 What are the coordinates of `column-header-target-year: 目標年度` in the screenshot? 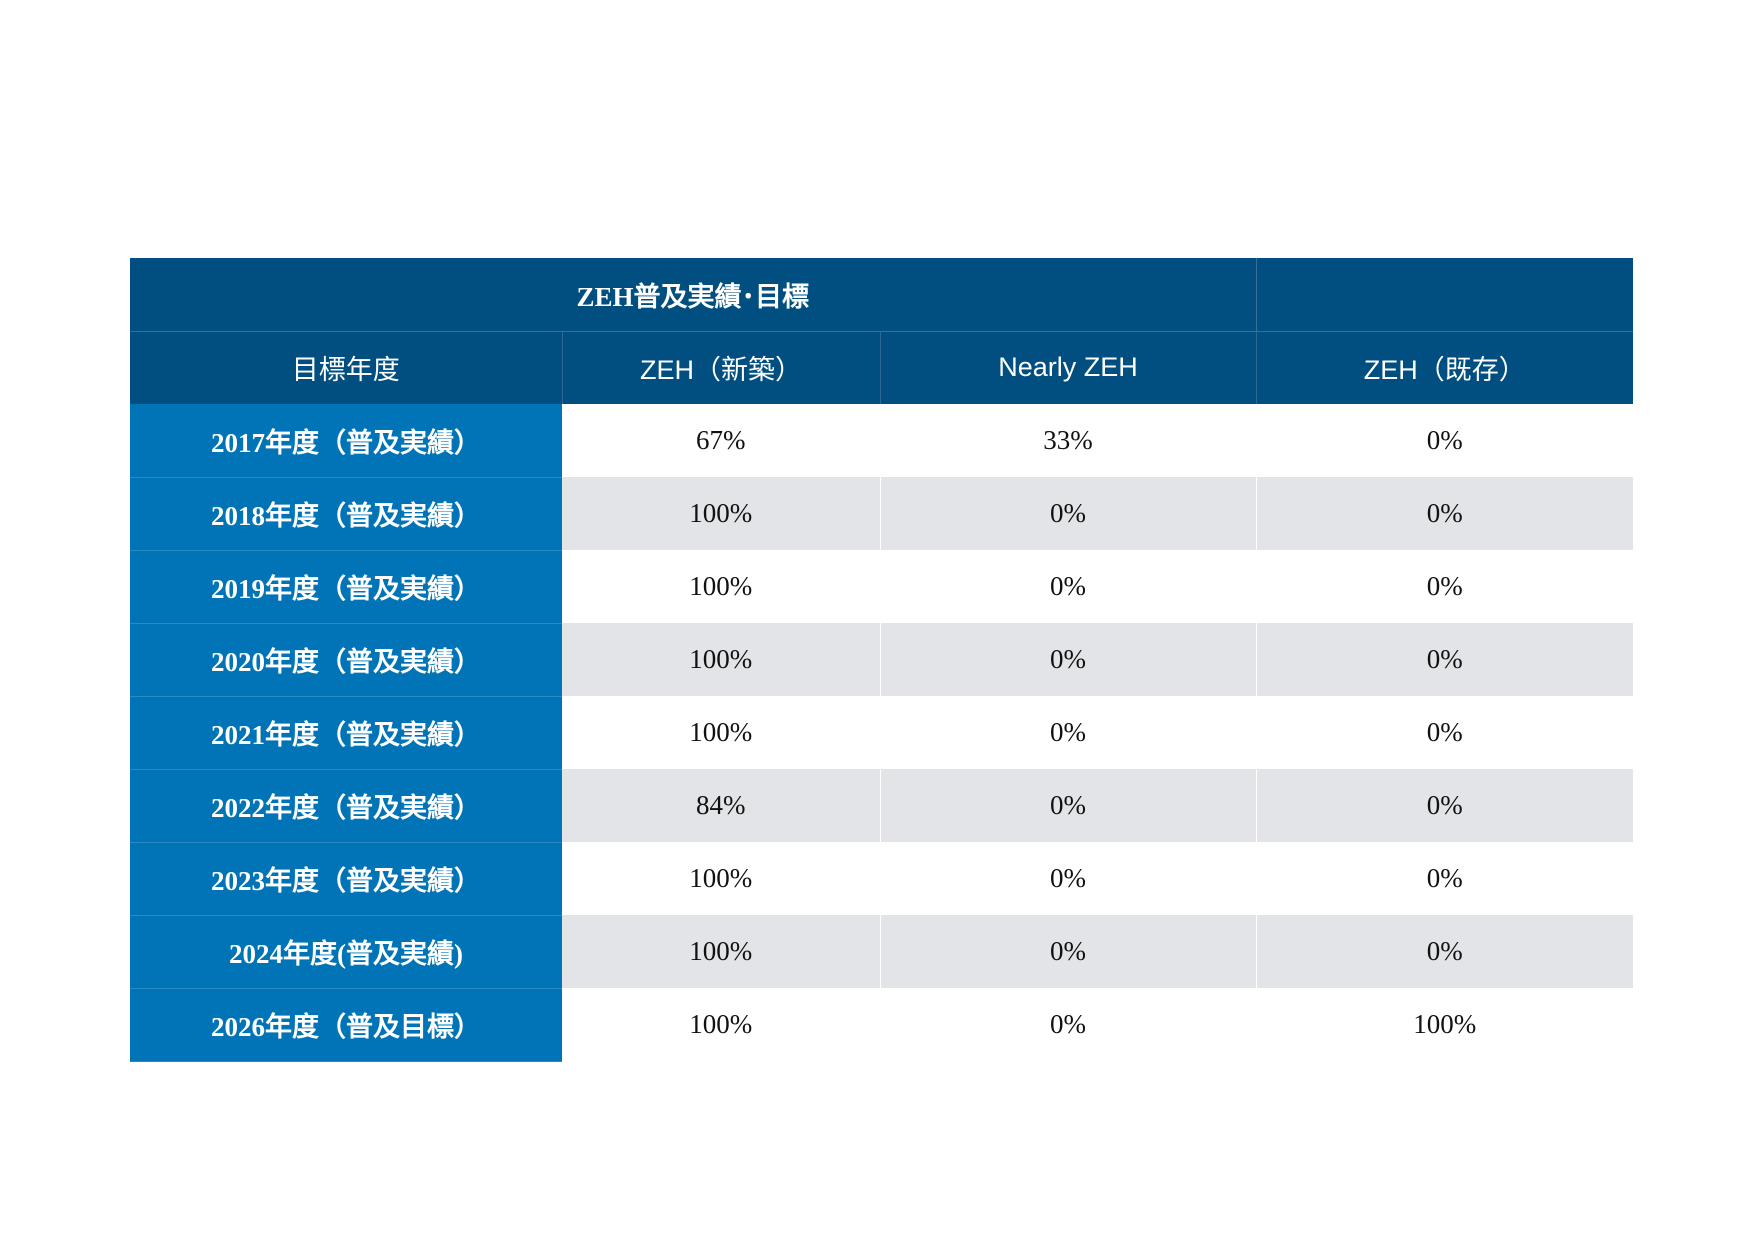 It's located at (346, 367).